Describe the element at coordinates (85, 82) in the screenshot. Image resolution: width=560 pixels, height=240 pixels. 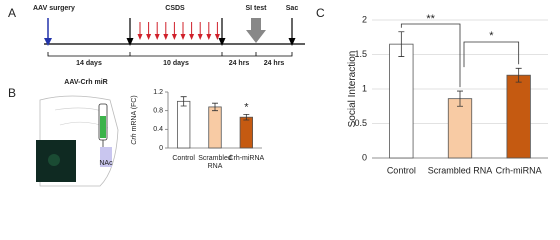
I see `schematic-title: AAV-Crh miR` at that location.